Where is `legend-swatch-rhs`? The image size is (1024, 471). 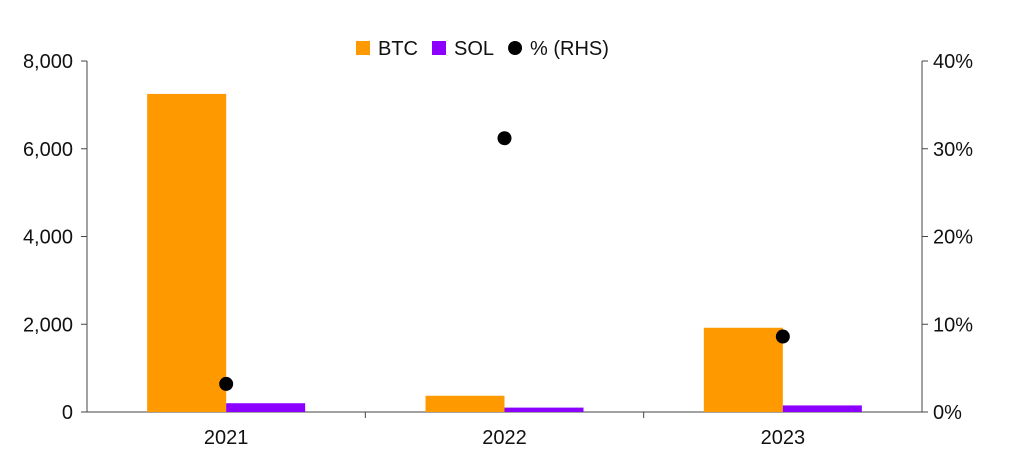
legend-swatch-rhs is located at coordinates (515, 48).